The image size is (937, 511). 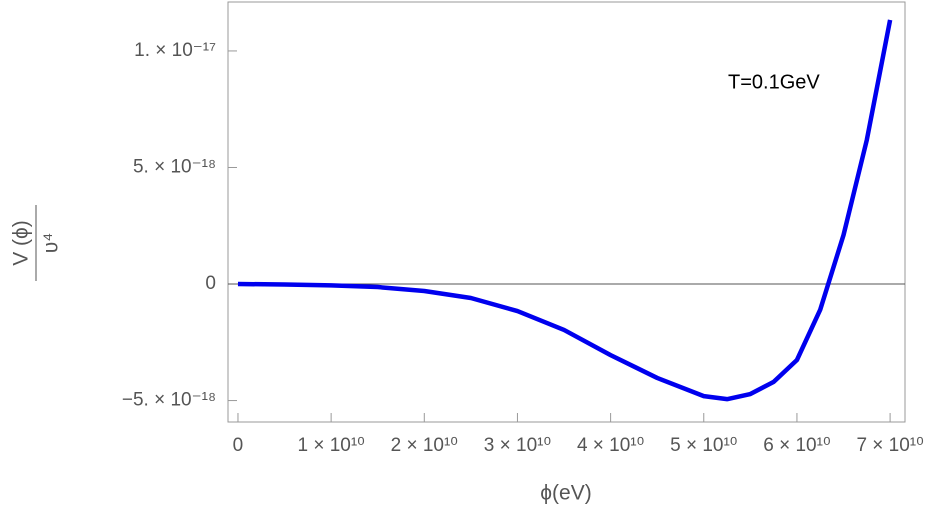 I want to click on x-tick-label: 2 × 10¹⁰, so click(x=424, y=445).